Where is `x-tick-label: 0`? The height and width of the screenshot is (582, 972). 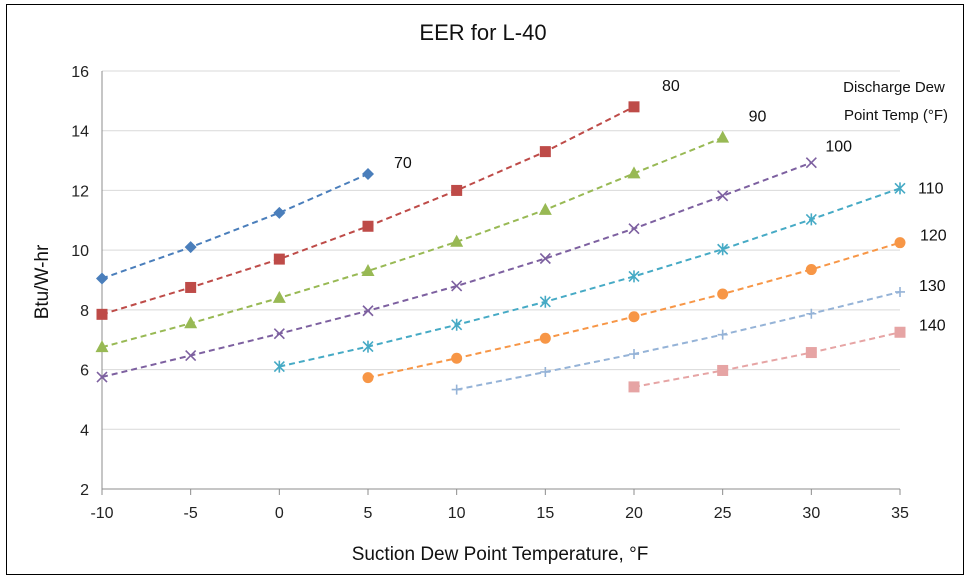 x-tick-label: 0 is located at coordinates (279, 513).